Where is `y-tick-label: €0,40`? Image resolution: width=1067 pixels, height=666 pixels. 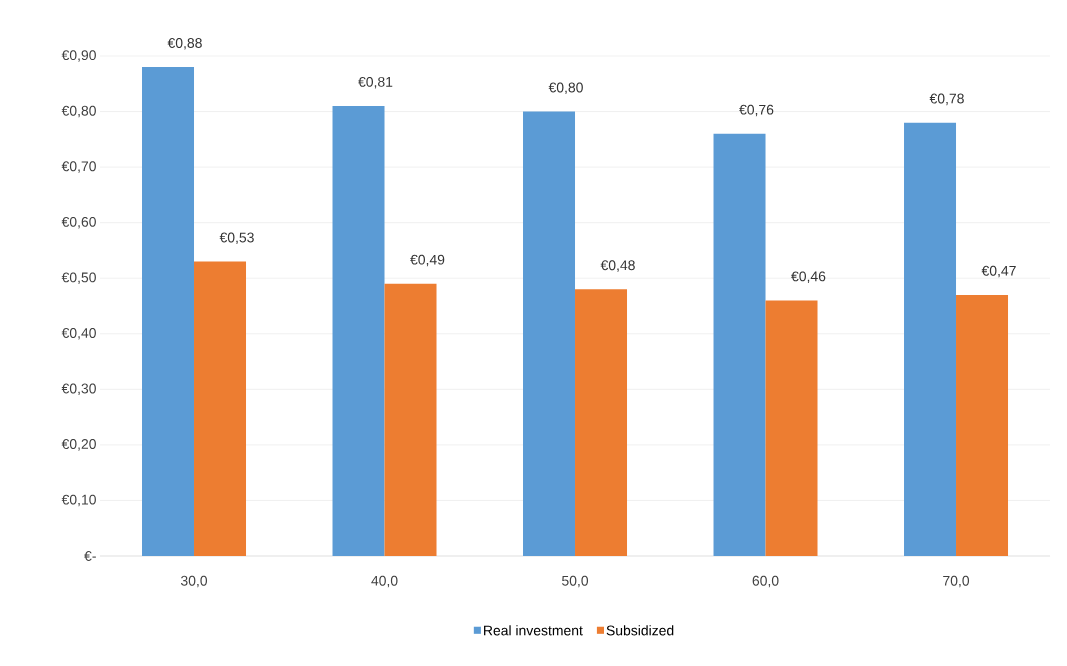 y-tick-label: €0,40 is located at coordinates (78, 334).